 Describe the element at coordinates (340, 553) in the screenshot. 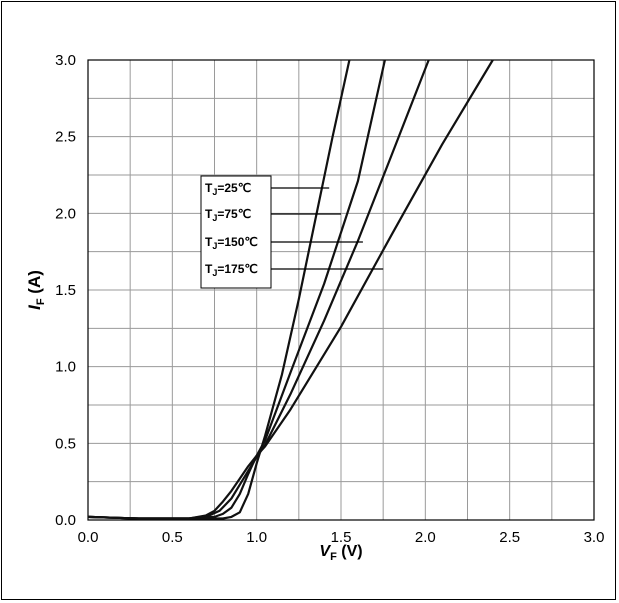

I see `x-axis-title: VF (V)` at that location.